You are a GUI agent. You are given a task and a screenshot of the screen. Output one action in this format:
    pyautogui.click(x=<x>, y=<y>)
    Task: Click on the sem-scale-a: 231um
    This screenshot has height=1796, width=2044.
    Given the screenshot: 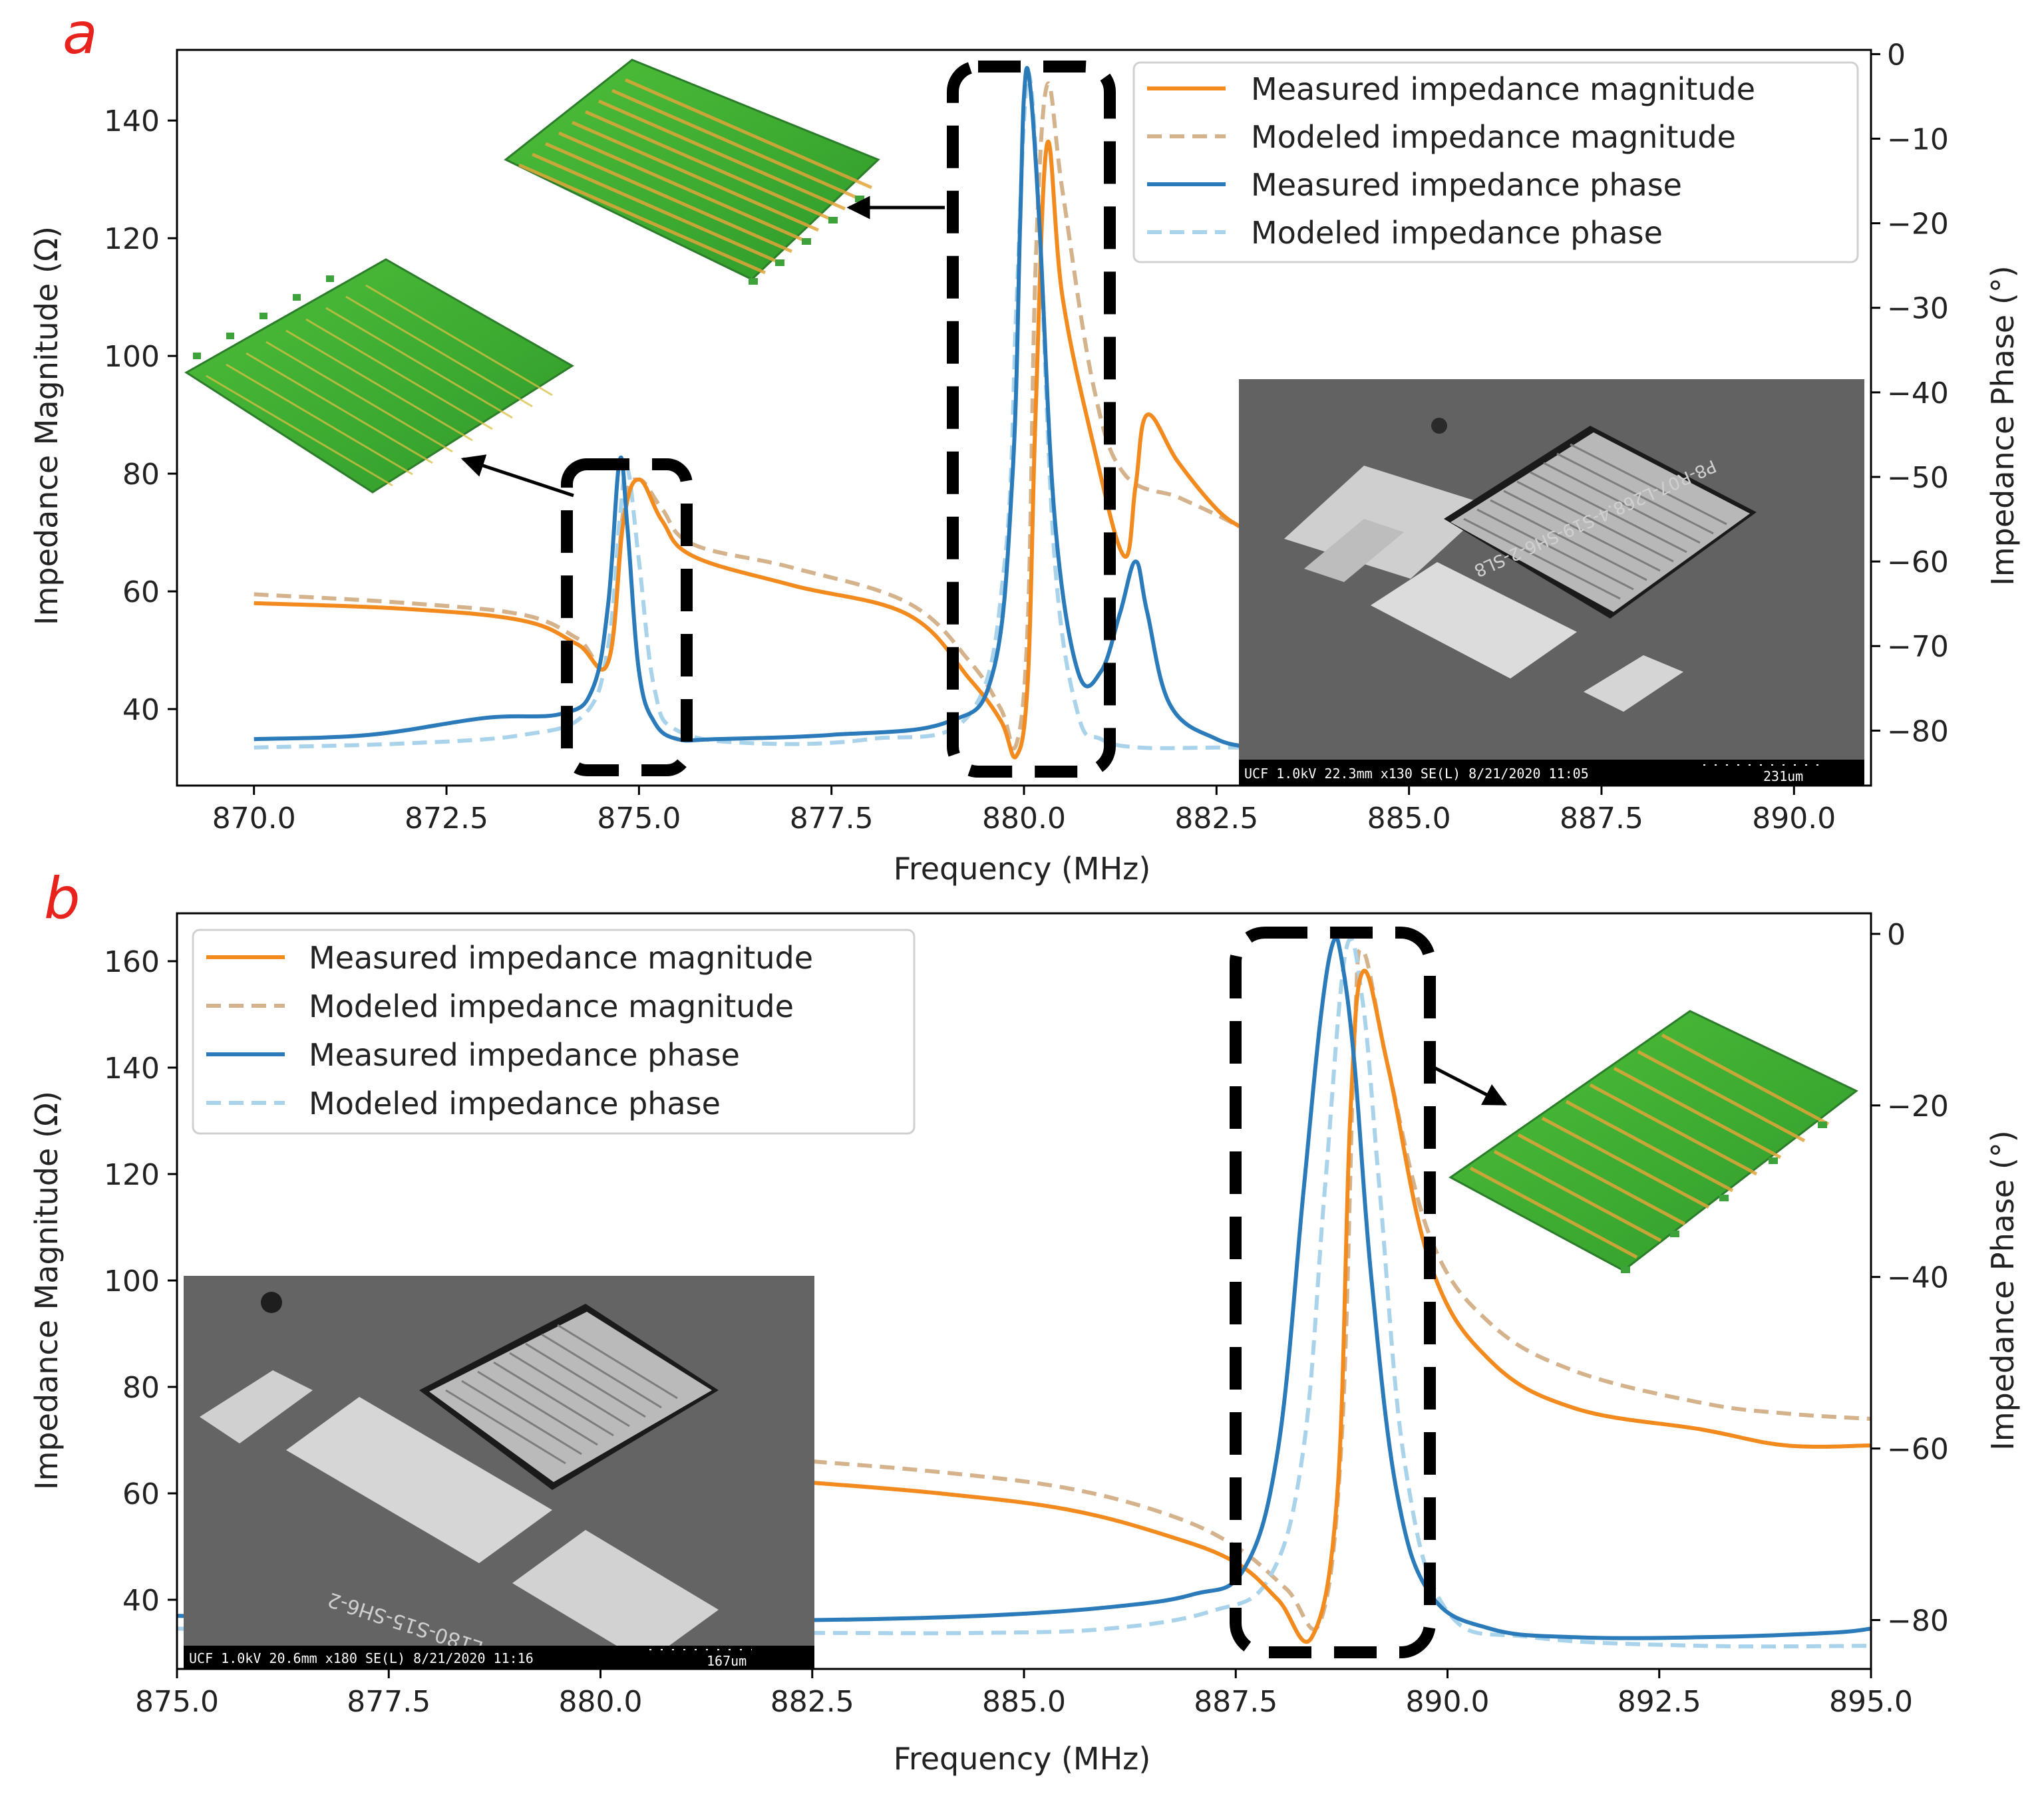 What is the action you would take?
    pyautogui.click(x=1783, y=776)
    